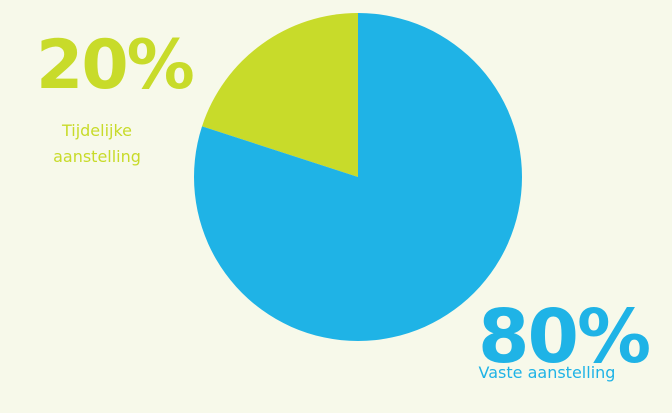 This screenshot has width=672, height=413. Describe the element at coordinates (280, 95) in the screenshot. I see `pie-slice-tijdelijke` at that location.